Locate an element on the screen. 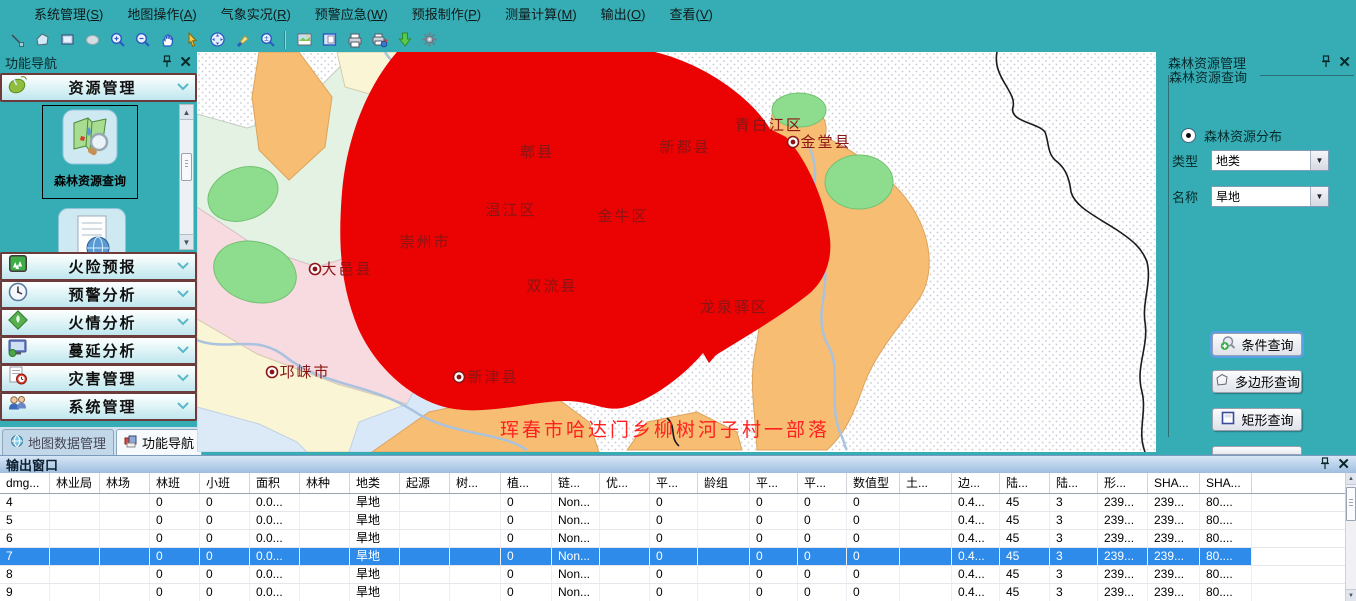  map-window-icon is located at coordinates (329, 40).